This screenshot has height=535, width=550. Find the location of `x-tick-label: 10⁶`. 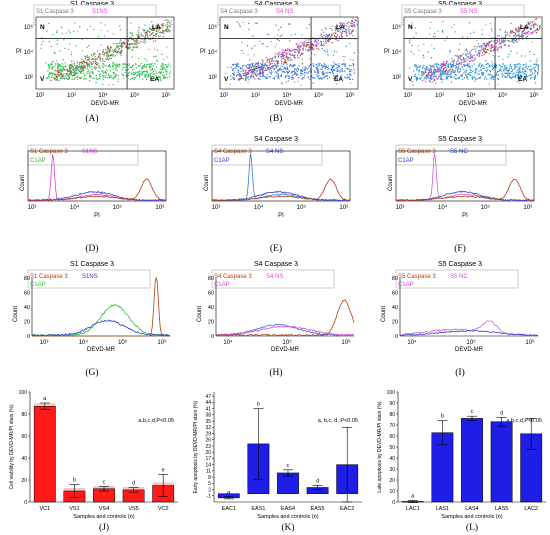

x-tick-label: 10⁶ is located at coordinates (530, 342).